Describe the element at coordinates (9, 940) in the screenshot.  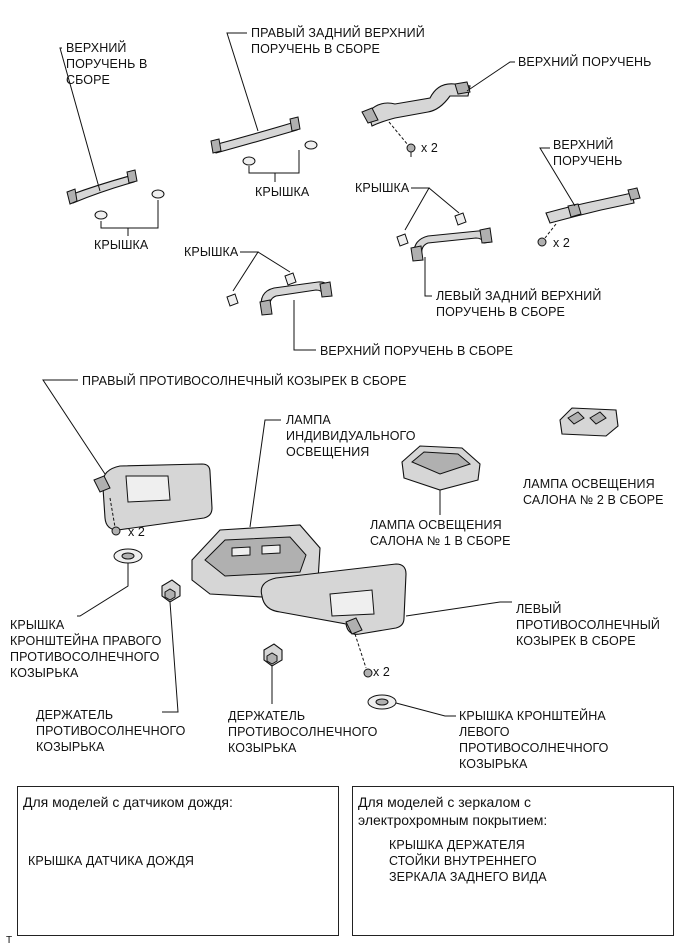
I see `corner-mark: T` at that location.